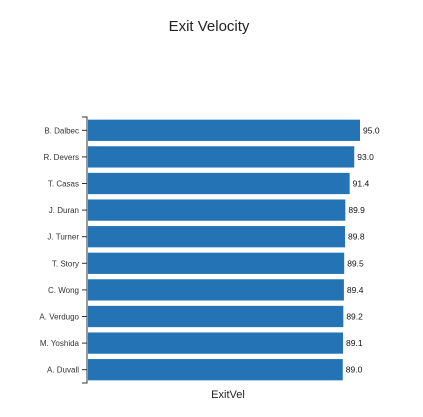  I want to click on y-tick-label: T. Story, so click(65, 263).